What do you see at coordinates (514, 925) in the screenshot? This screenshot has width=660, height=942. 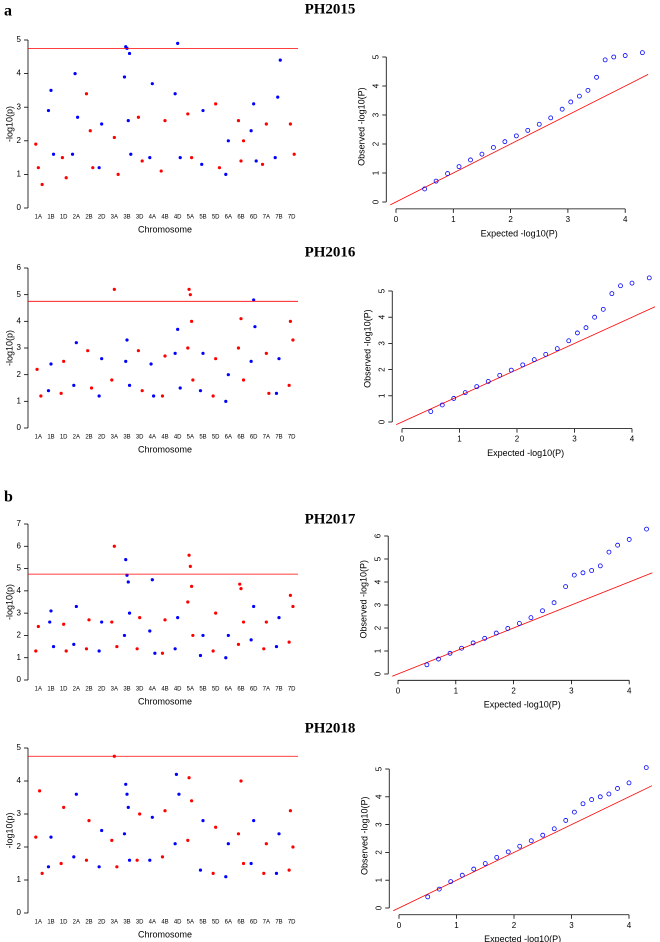 I see `x-tick-label: 2` at bounding box center [514, 925].